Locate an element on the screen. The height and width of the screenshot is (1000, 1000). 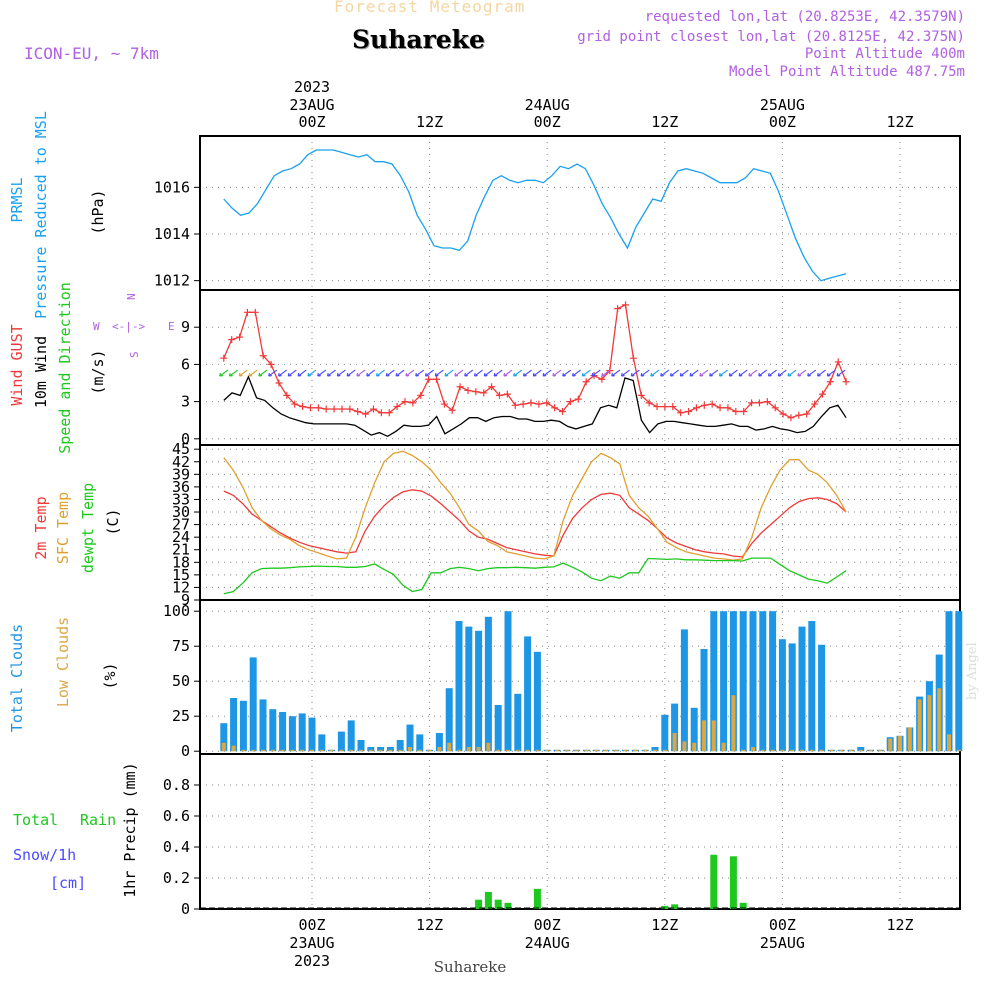
ylabel-ms: (m/s) is located at coordinates (98, 371).